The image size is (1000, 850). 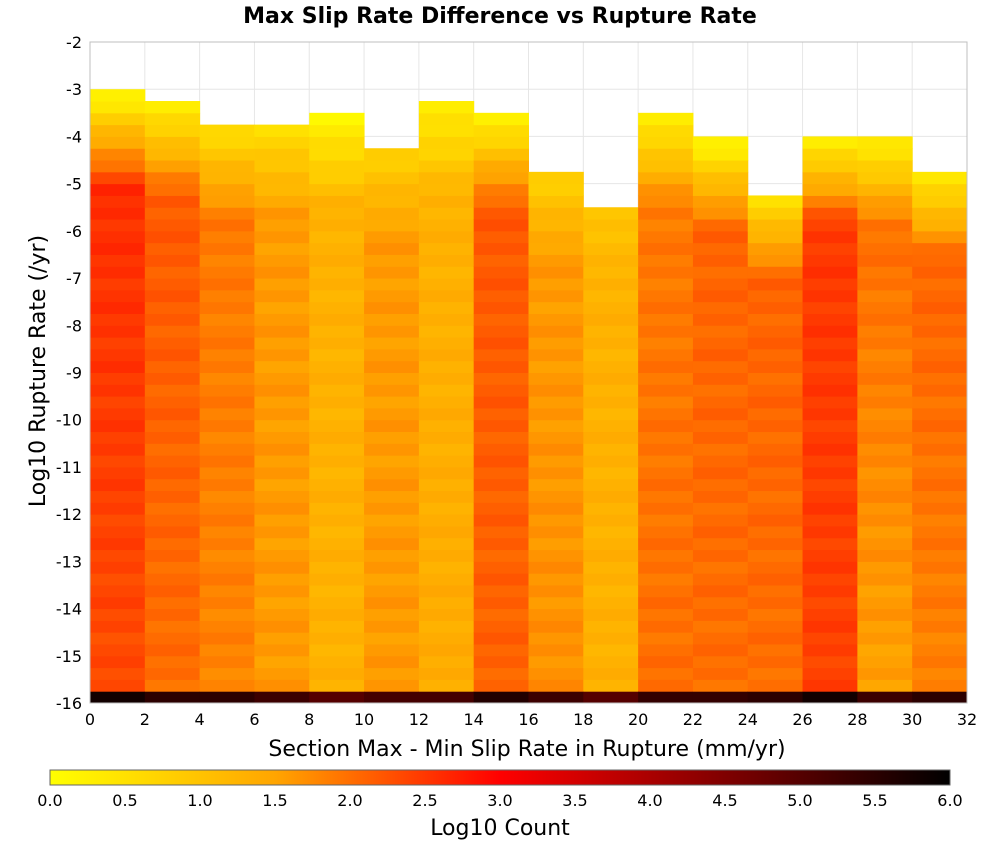 I want to click on y-tick-label: -16, so click(x=69, y=703).